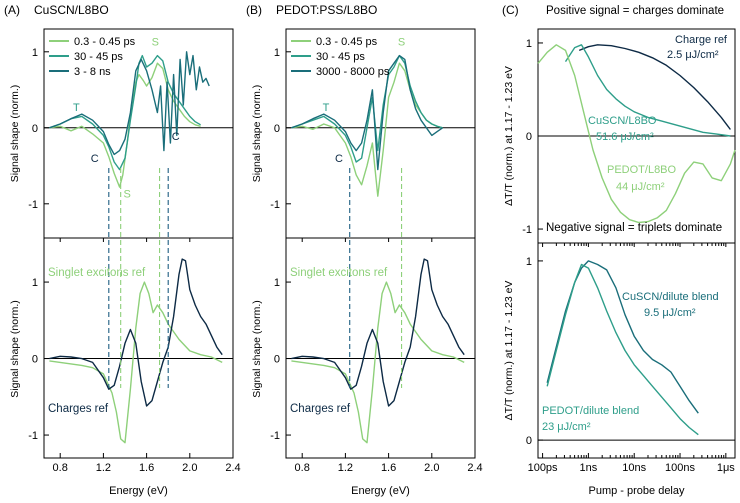 The height and width of the screenshot is (503, 740). What do you see at coordinates (589, 468) in the screenshot?
I see `x-tick-label-C: 1ns` at bounding box center [589, 468].